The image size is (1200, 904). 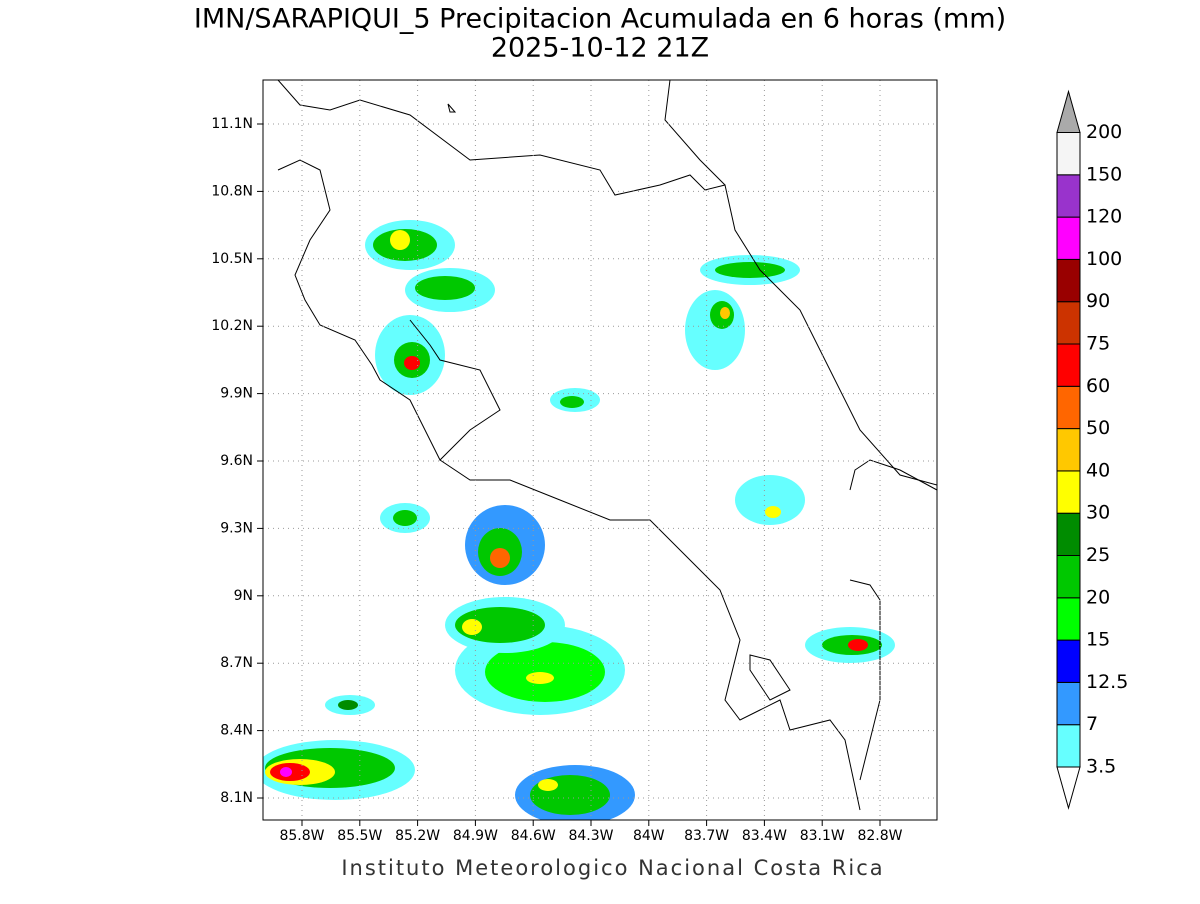 I want to click on colorbar-label: 25, so click(x=1098, y=555).